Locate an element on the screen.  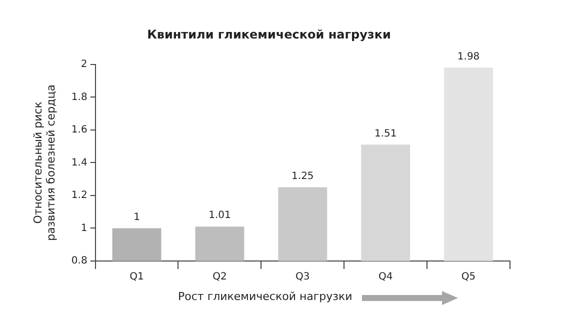
x-axis-title: Рост гликемической нагрузки is located at coordinates (265, 296).